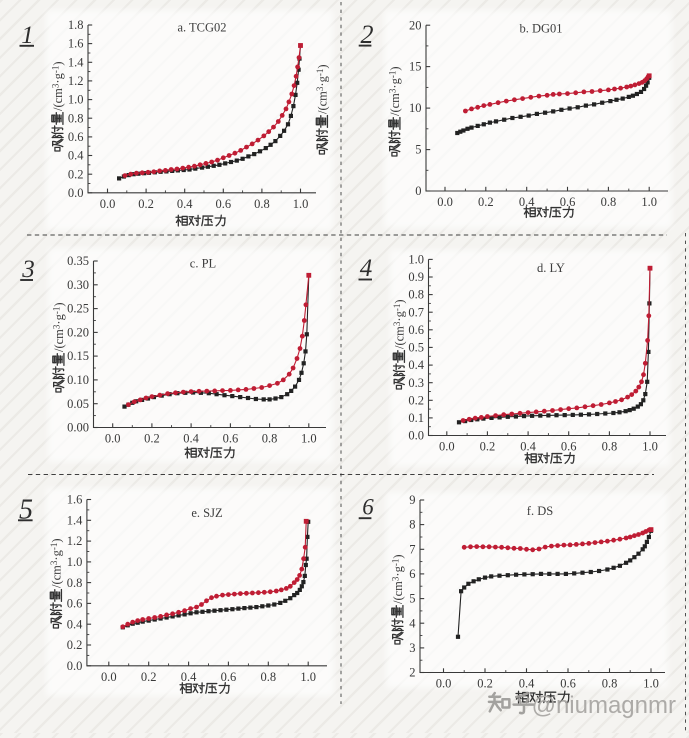 The height and width of the screenshot is (738, 689). Describe the element at coordinates (27, 35) in the screenshot. I see `svg-text: 1` at that location.